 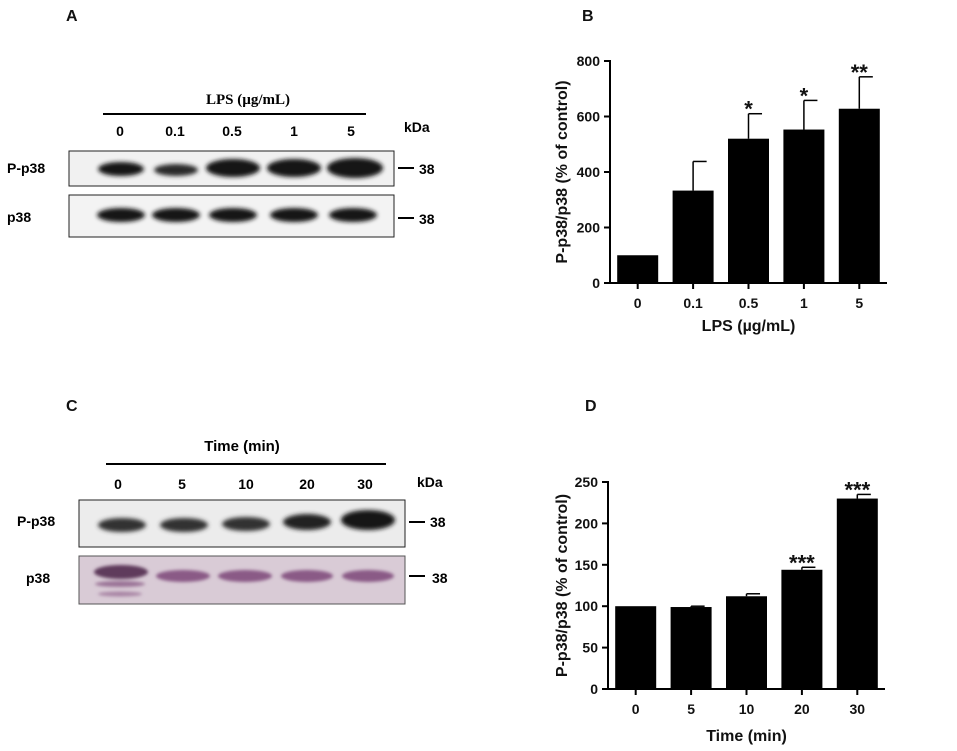 I want to click on panel-letter-b: B, so click(x=588, y=16).